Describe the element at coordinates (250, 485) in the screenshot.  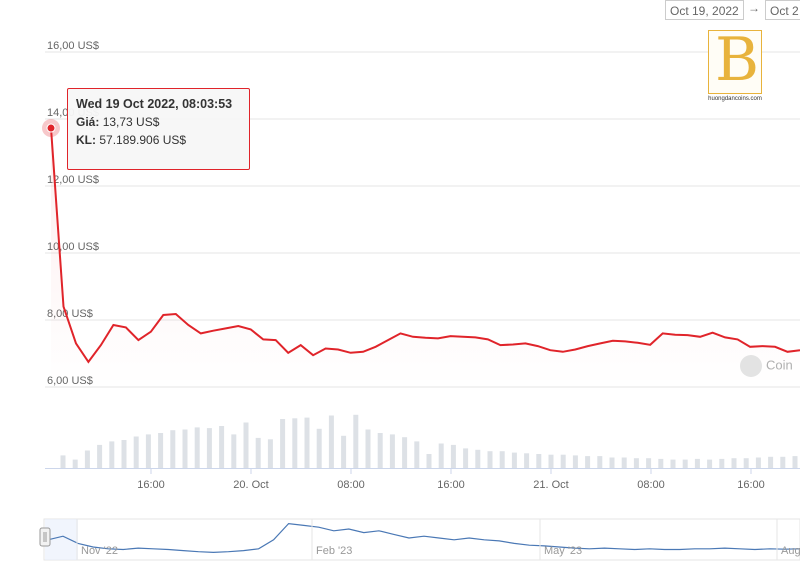
I see `x-tick-label: 20. Oct` at that location.